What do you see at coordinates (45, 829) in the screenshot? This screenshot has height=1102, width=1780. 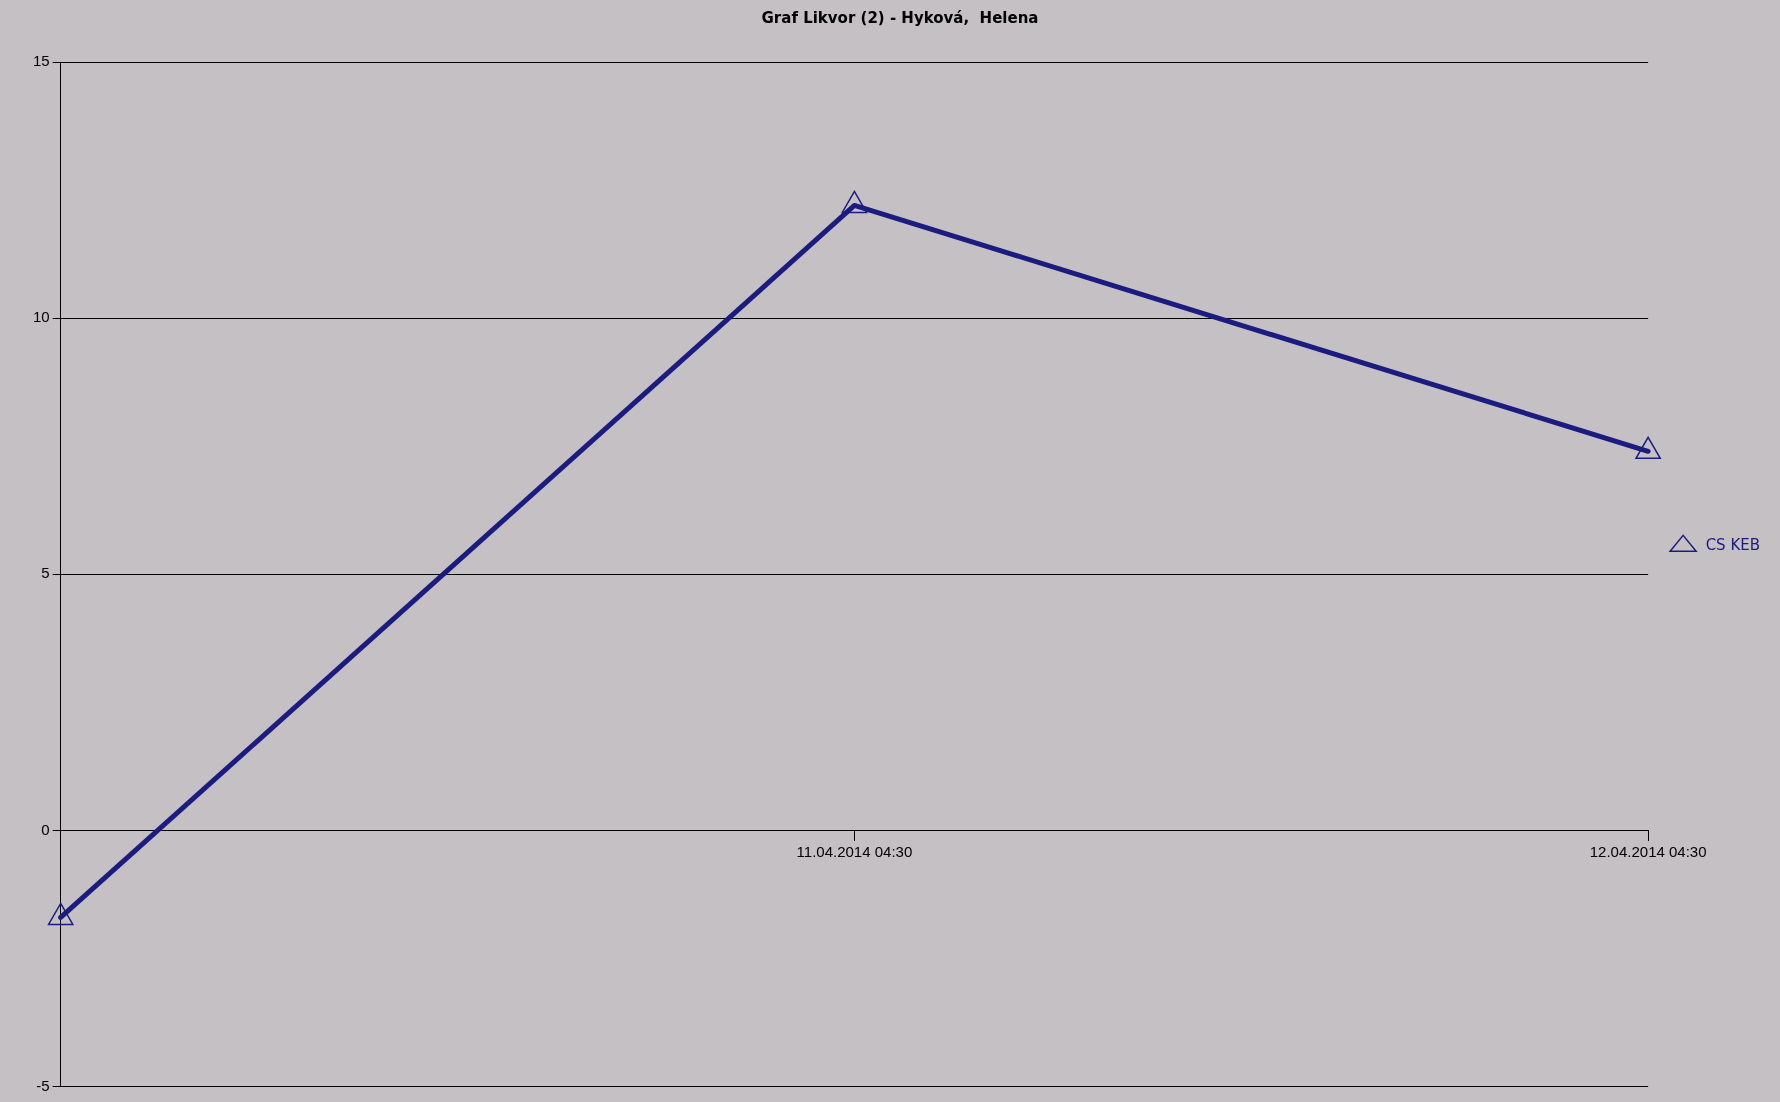 I see `y-tick-label: 0` at bounding box center [45, 829].